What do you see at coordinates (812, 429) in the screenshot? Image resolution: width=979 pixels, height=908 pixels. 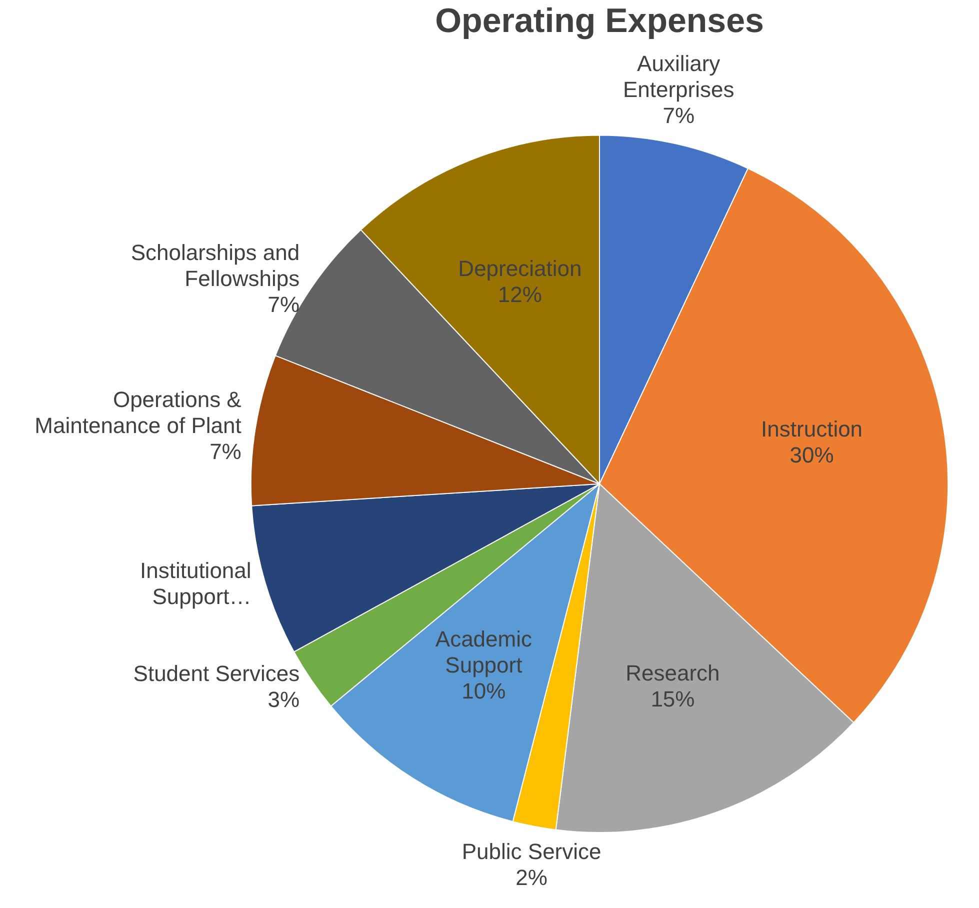 I see `slice-label: Instruction` at bounding box center [812, 429].